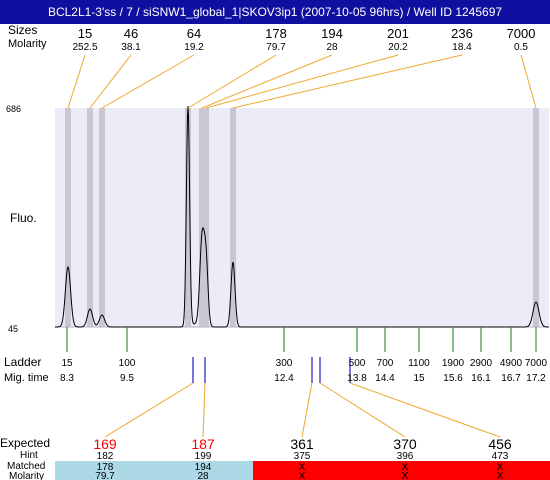 This screenshot has width=550, height=480. What do you see at coordinates (203, 475) in the screenshot?
I see `matched-molarity-label: 28` at bounding box center [203, 475].